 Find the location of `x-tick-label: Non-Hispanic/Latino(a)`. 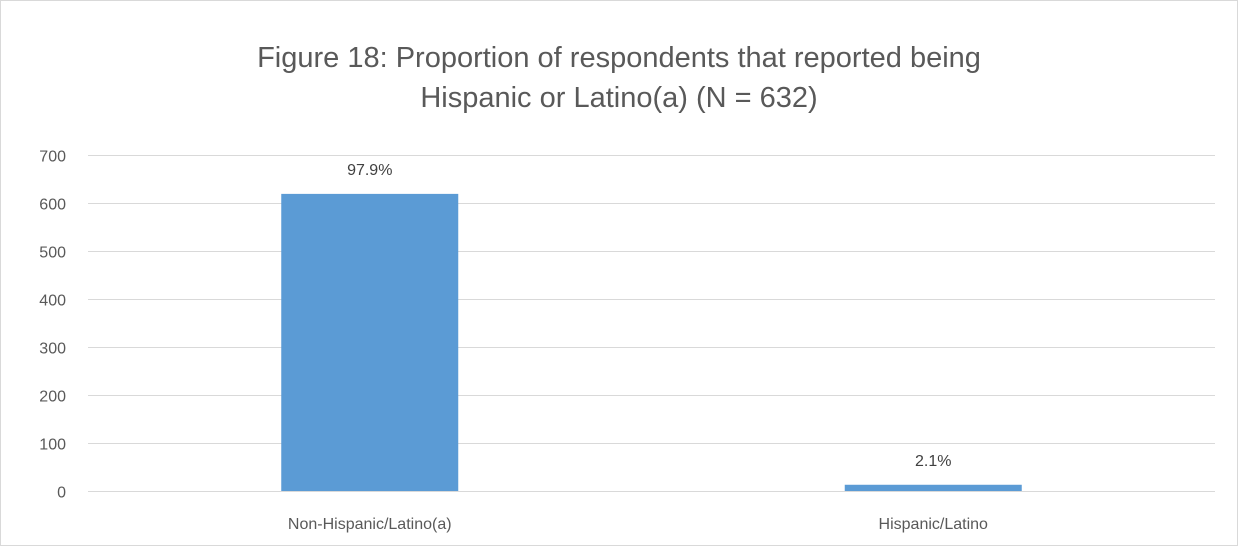

x-tick-label: Non-Hispanic/Latino(a) is located at coordinates (370, 524).